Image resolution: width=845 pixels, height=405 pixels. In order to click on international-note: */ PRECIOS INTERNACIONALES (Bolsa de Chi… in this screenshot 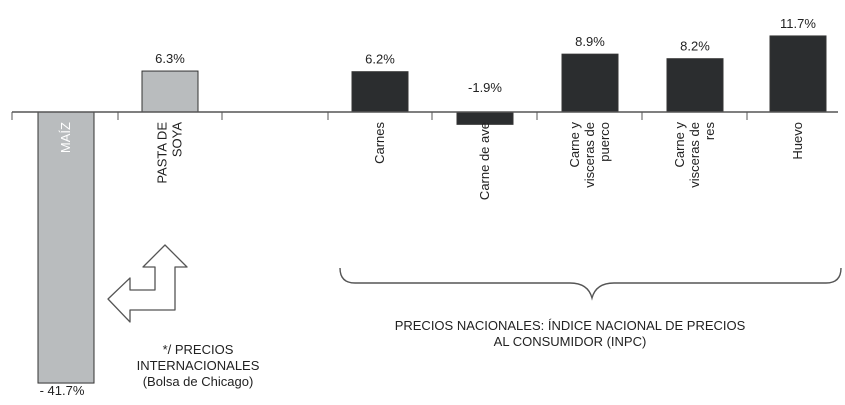, I will do `click(198, 366)`.